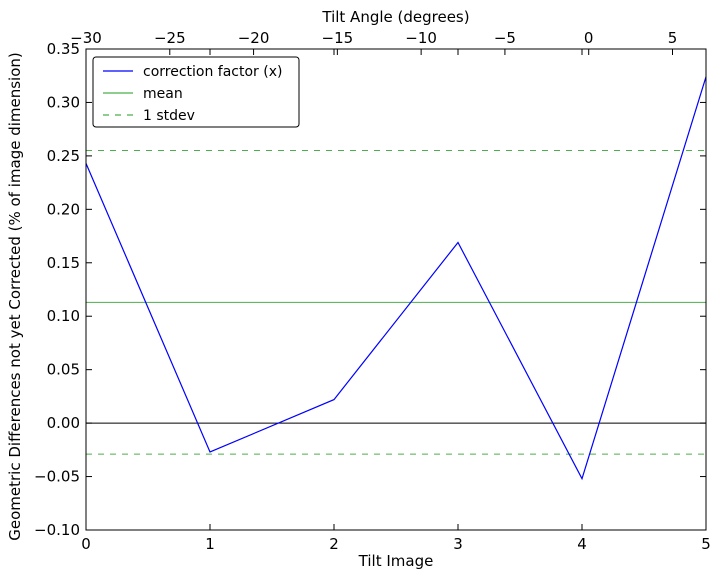  I want to click on top-tick-label-5: −5, so click(505, 38).